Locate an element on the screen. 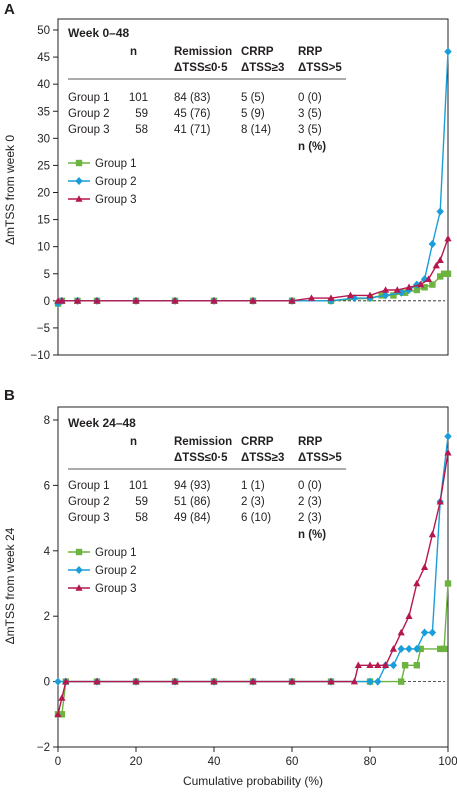 The width and height of the screenshot is (457, 793). y-tick-label: 2 is located at coordinates (47, 617).